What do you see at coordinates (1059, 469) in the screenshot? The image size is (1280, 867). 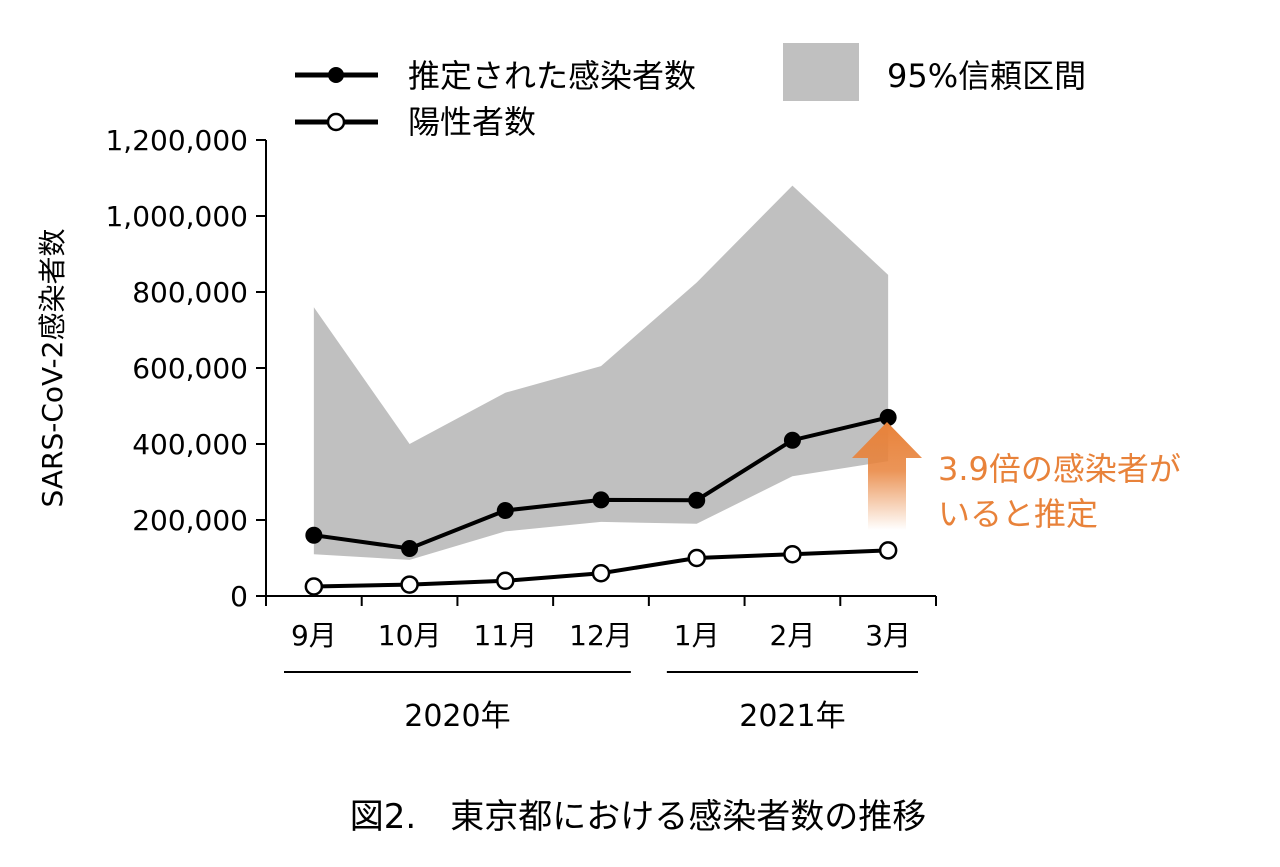 I see `annotation-line-1: 3.9倍の感染者が` at bounding box center [1059, 469].